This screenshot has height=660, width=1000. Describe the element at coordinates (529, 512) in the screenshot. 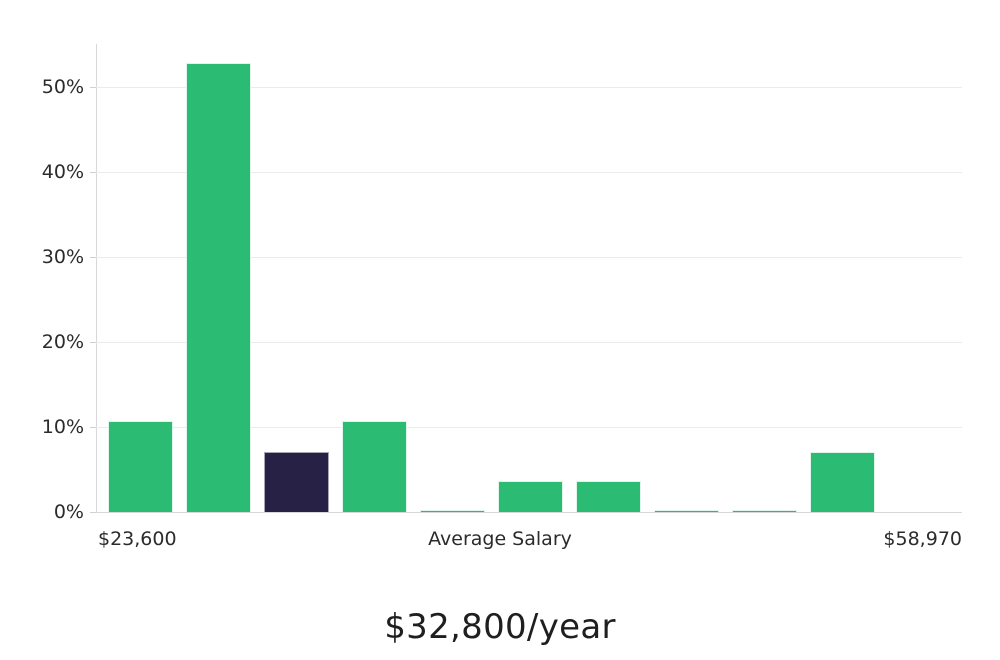

I see `x-axis-baseline` at that location.